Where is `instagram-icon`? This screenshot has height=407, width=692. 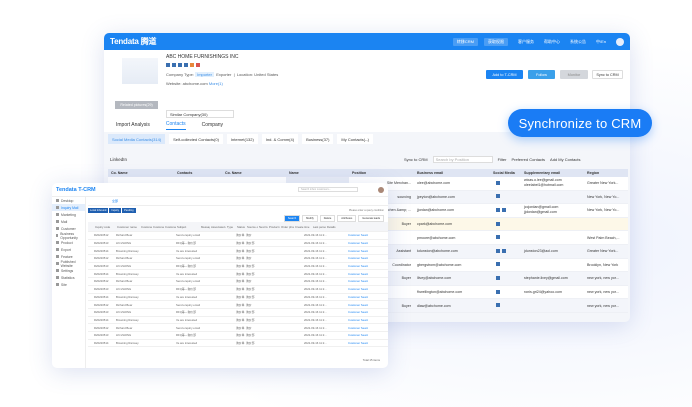
instagram-icon is located at coordinates (198, 65).